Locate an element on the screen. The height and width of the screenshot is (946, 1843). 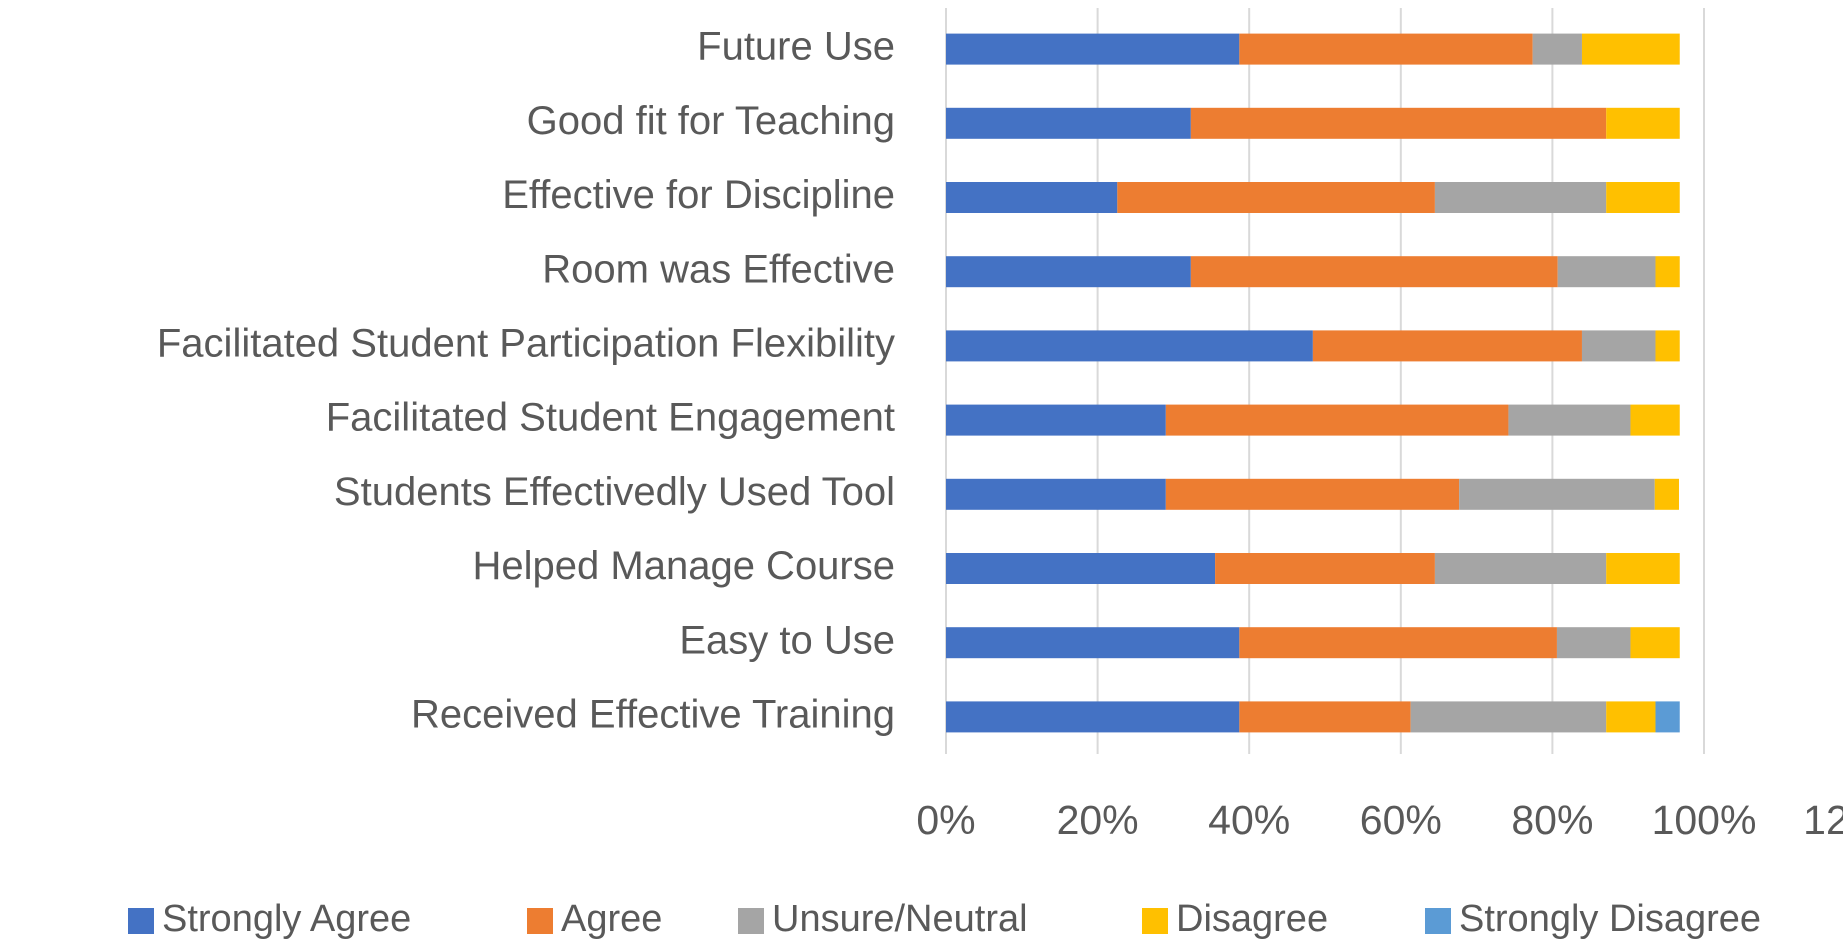
y-tick-label: Helped Manage Course is located at coordinates (684, 566).